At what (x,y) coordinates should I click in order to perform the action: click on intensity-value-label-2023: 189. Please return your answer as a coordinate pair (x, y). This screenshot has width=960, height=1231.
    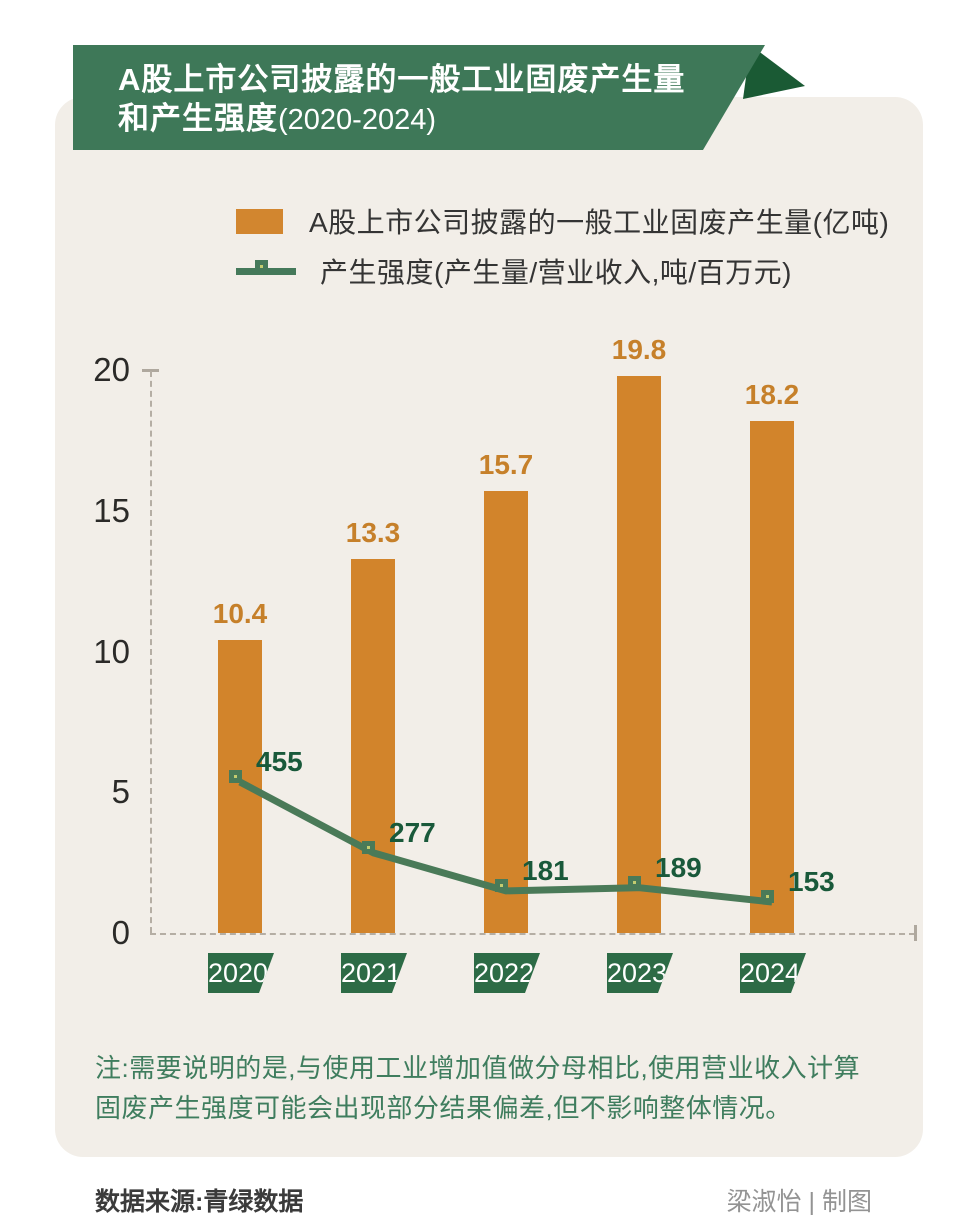
    Looking at the image, I should click on (678, 867).